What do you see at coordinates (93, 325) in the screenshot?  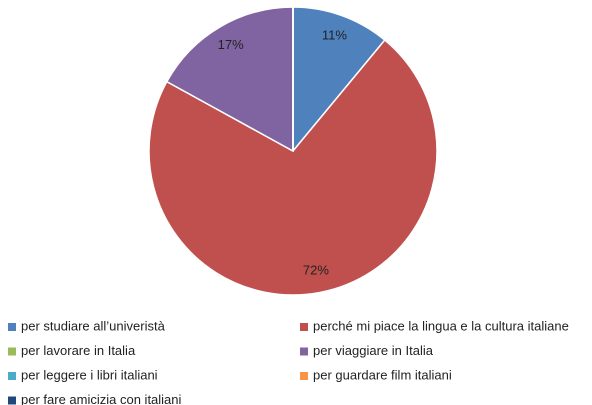 I see `legend-label: per studiare all’univeristà` at bounding box center [93, 325].